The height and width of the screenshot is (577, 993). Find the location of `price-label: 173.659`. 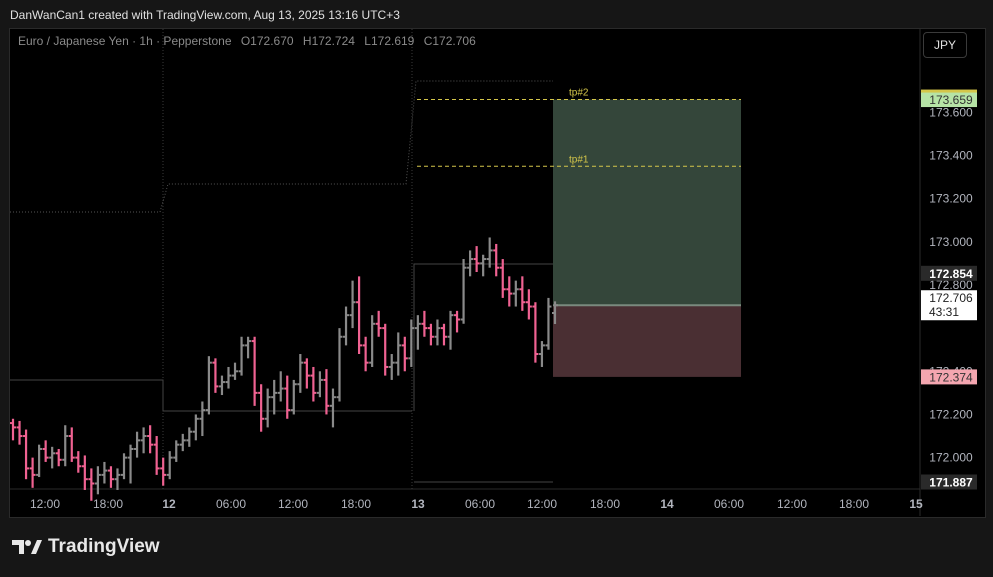

price-label: 173.659 is located at coordinates (951, 100).